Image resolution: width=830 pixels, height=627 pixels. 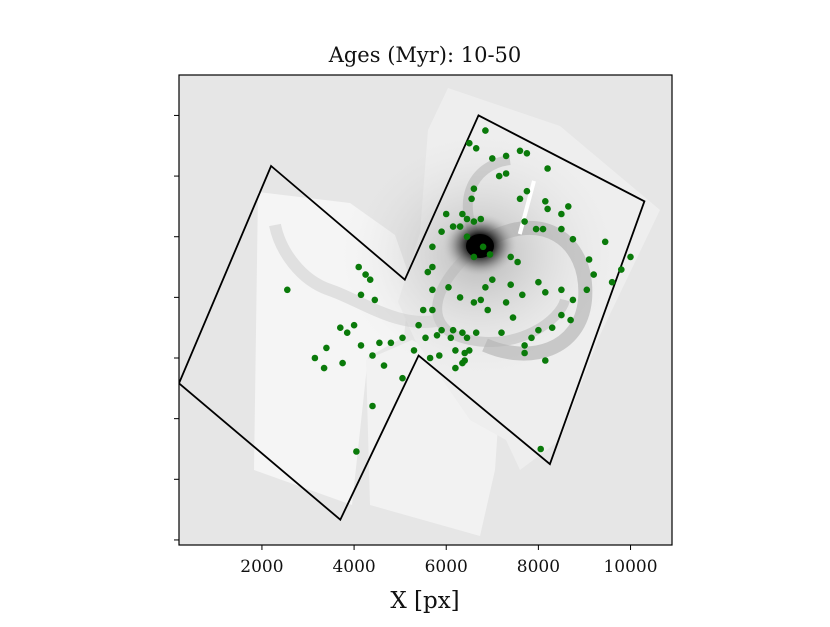 What do you see at coordinates (424, 601) in the screenshot?
I see `x-axis-label: X [px]` at bounding box center [424, 601].